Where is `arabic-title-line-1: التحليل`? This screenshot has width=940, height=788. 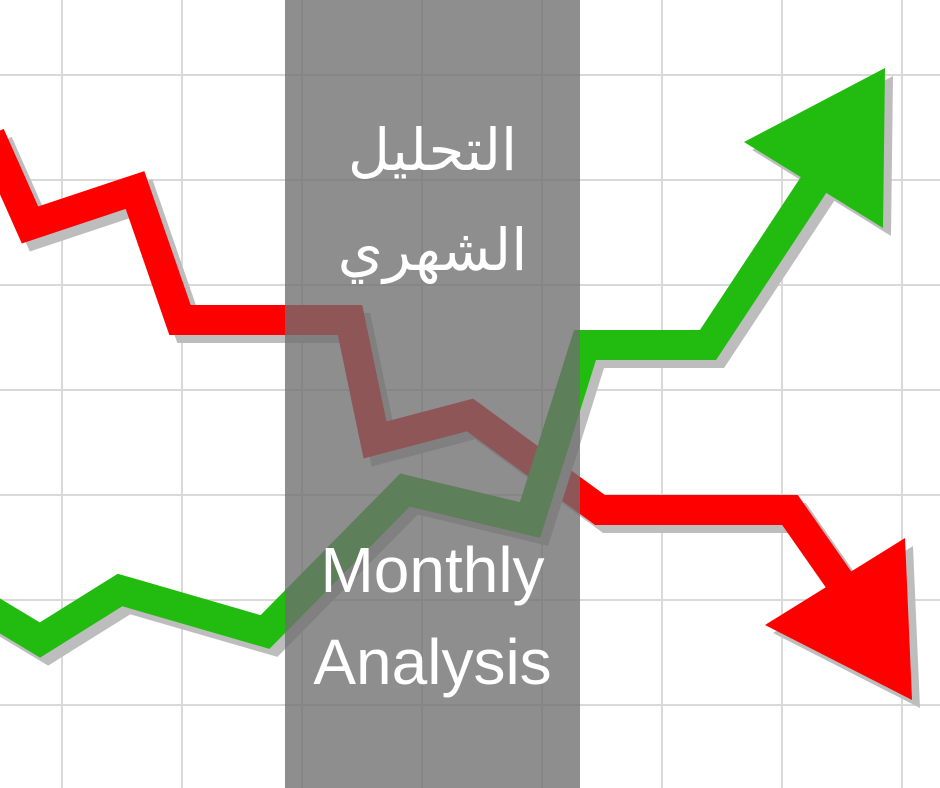
arabic-title-line-1: التحليل is located at coordinates (432, 150).